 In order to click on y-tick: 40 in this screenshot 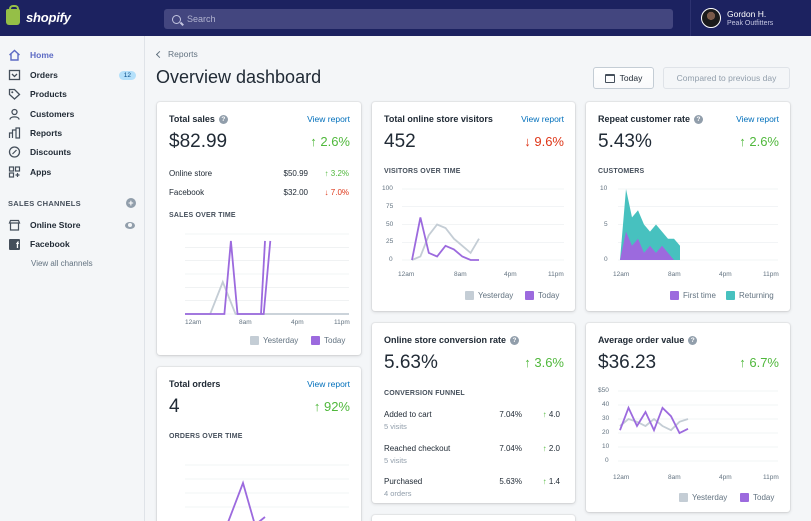, I will do `click(606, 404)`.